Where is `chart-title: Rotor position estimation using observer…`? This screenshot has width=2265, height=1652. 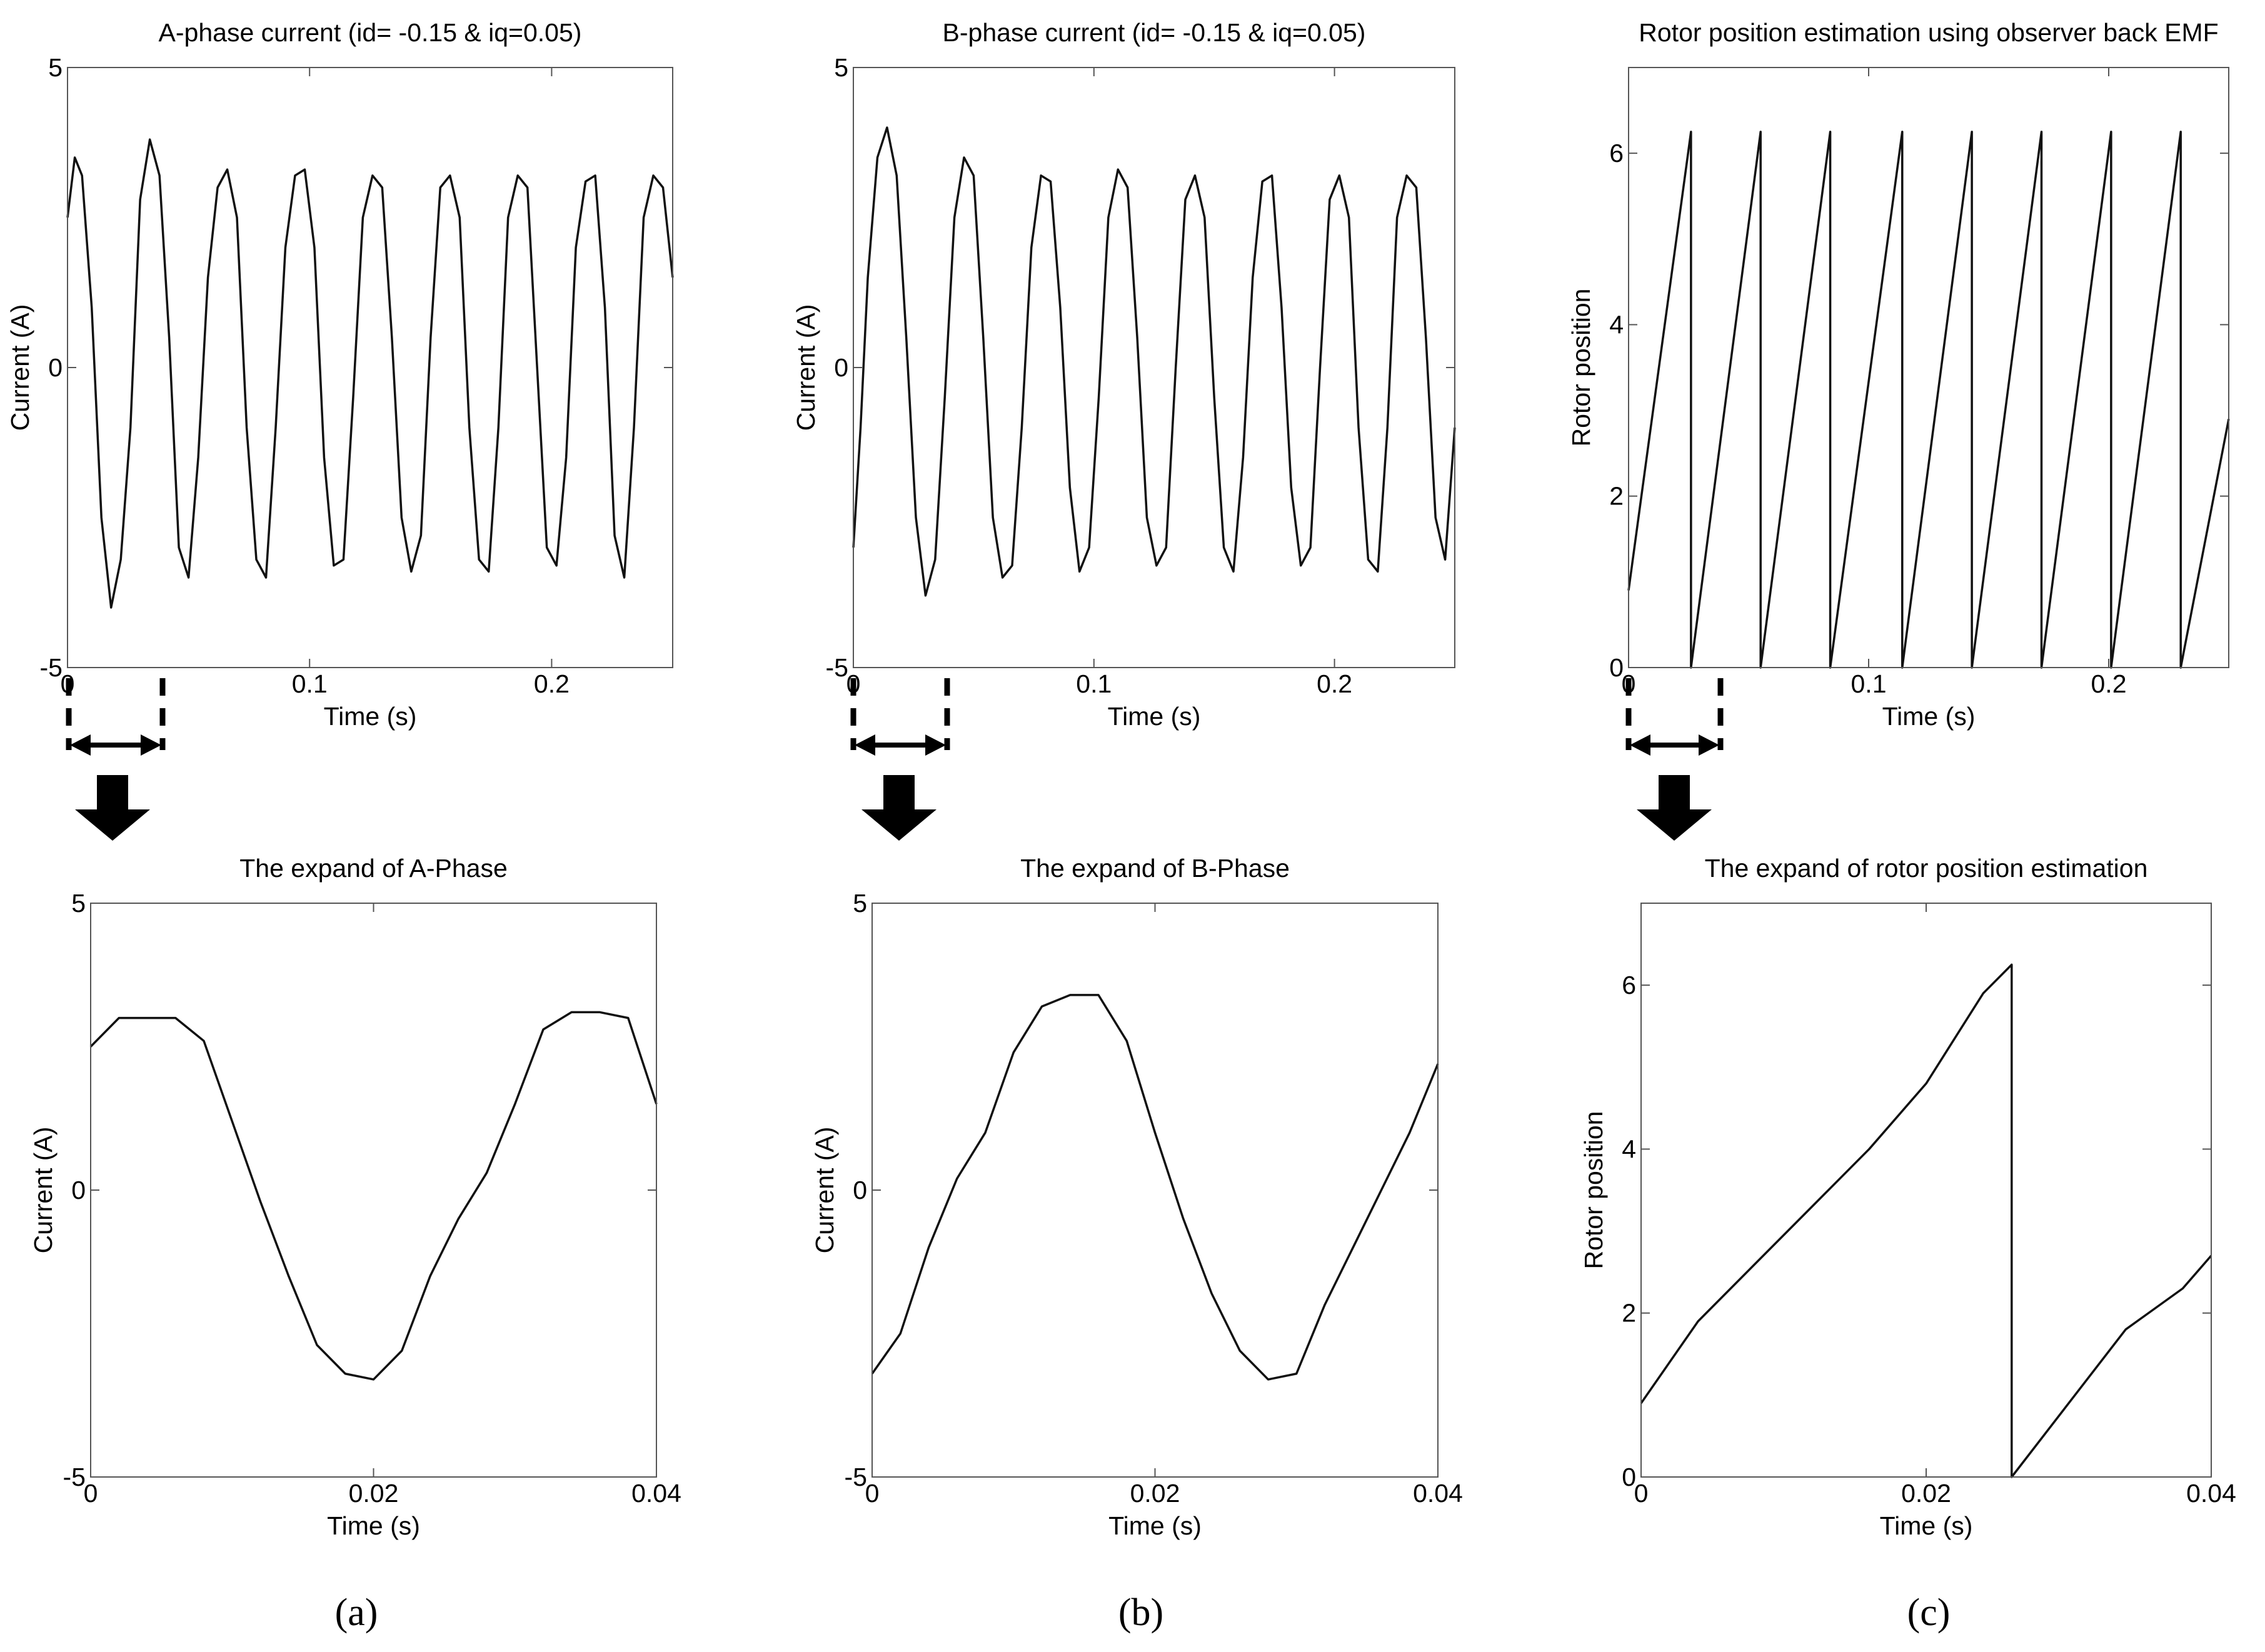 chart-title: Rotor position estimation using observer… is located at coordinates (1929, 32).